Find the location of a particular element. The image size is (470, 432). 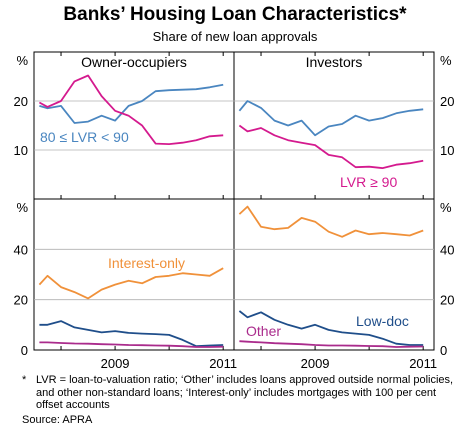

series-label-lvr-80-90: 80 ≤ LVR < 90 is located at coordinates (84, 137).